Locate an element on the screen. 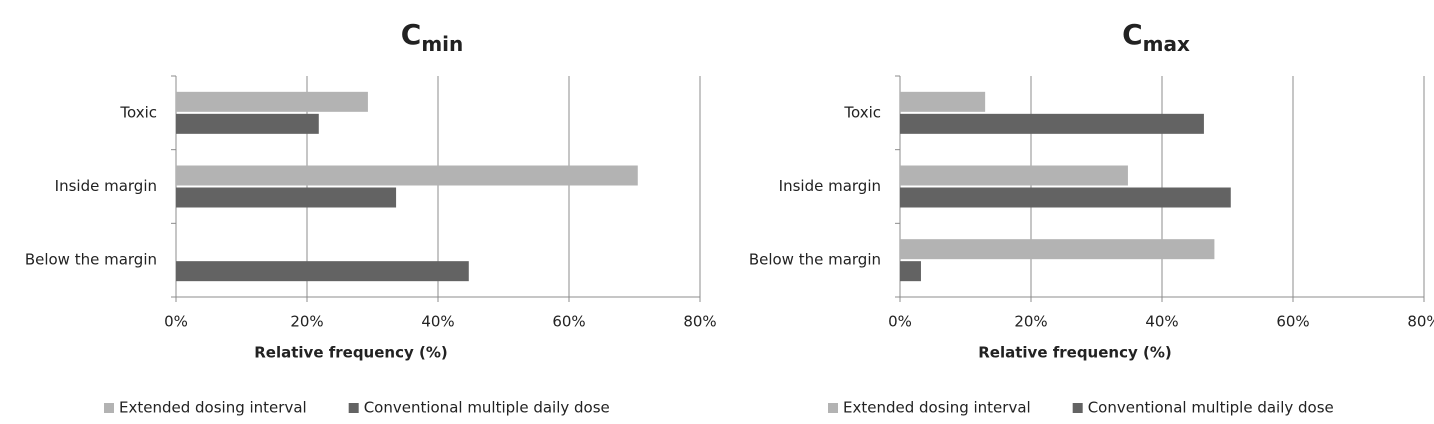 Image resolution: width=1434 pixels, height=424 pixels. title-subscript: max is located at coordinates (1166, 44).